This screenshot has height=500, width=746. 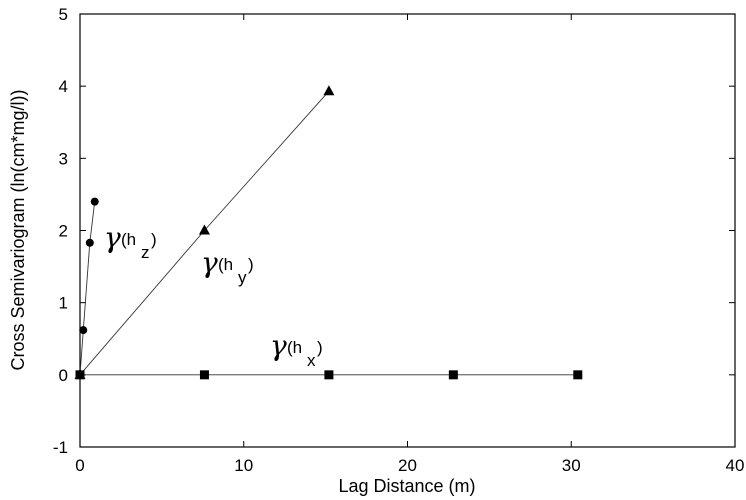 What do you see at coordinates (63, 303) in the screenshot?
I see `y-tick-label: 1` at bounding box center [63, 303].